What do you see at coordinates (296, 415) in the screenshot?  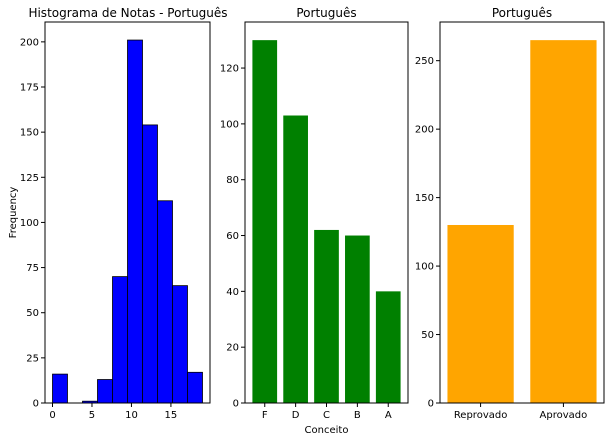 I see `x-tick-label: D` at bounding box center [296, 415].